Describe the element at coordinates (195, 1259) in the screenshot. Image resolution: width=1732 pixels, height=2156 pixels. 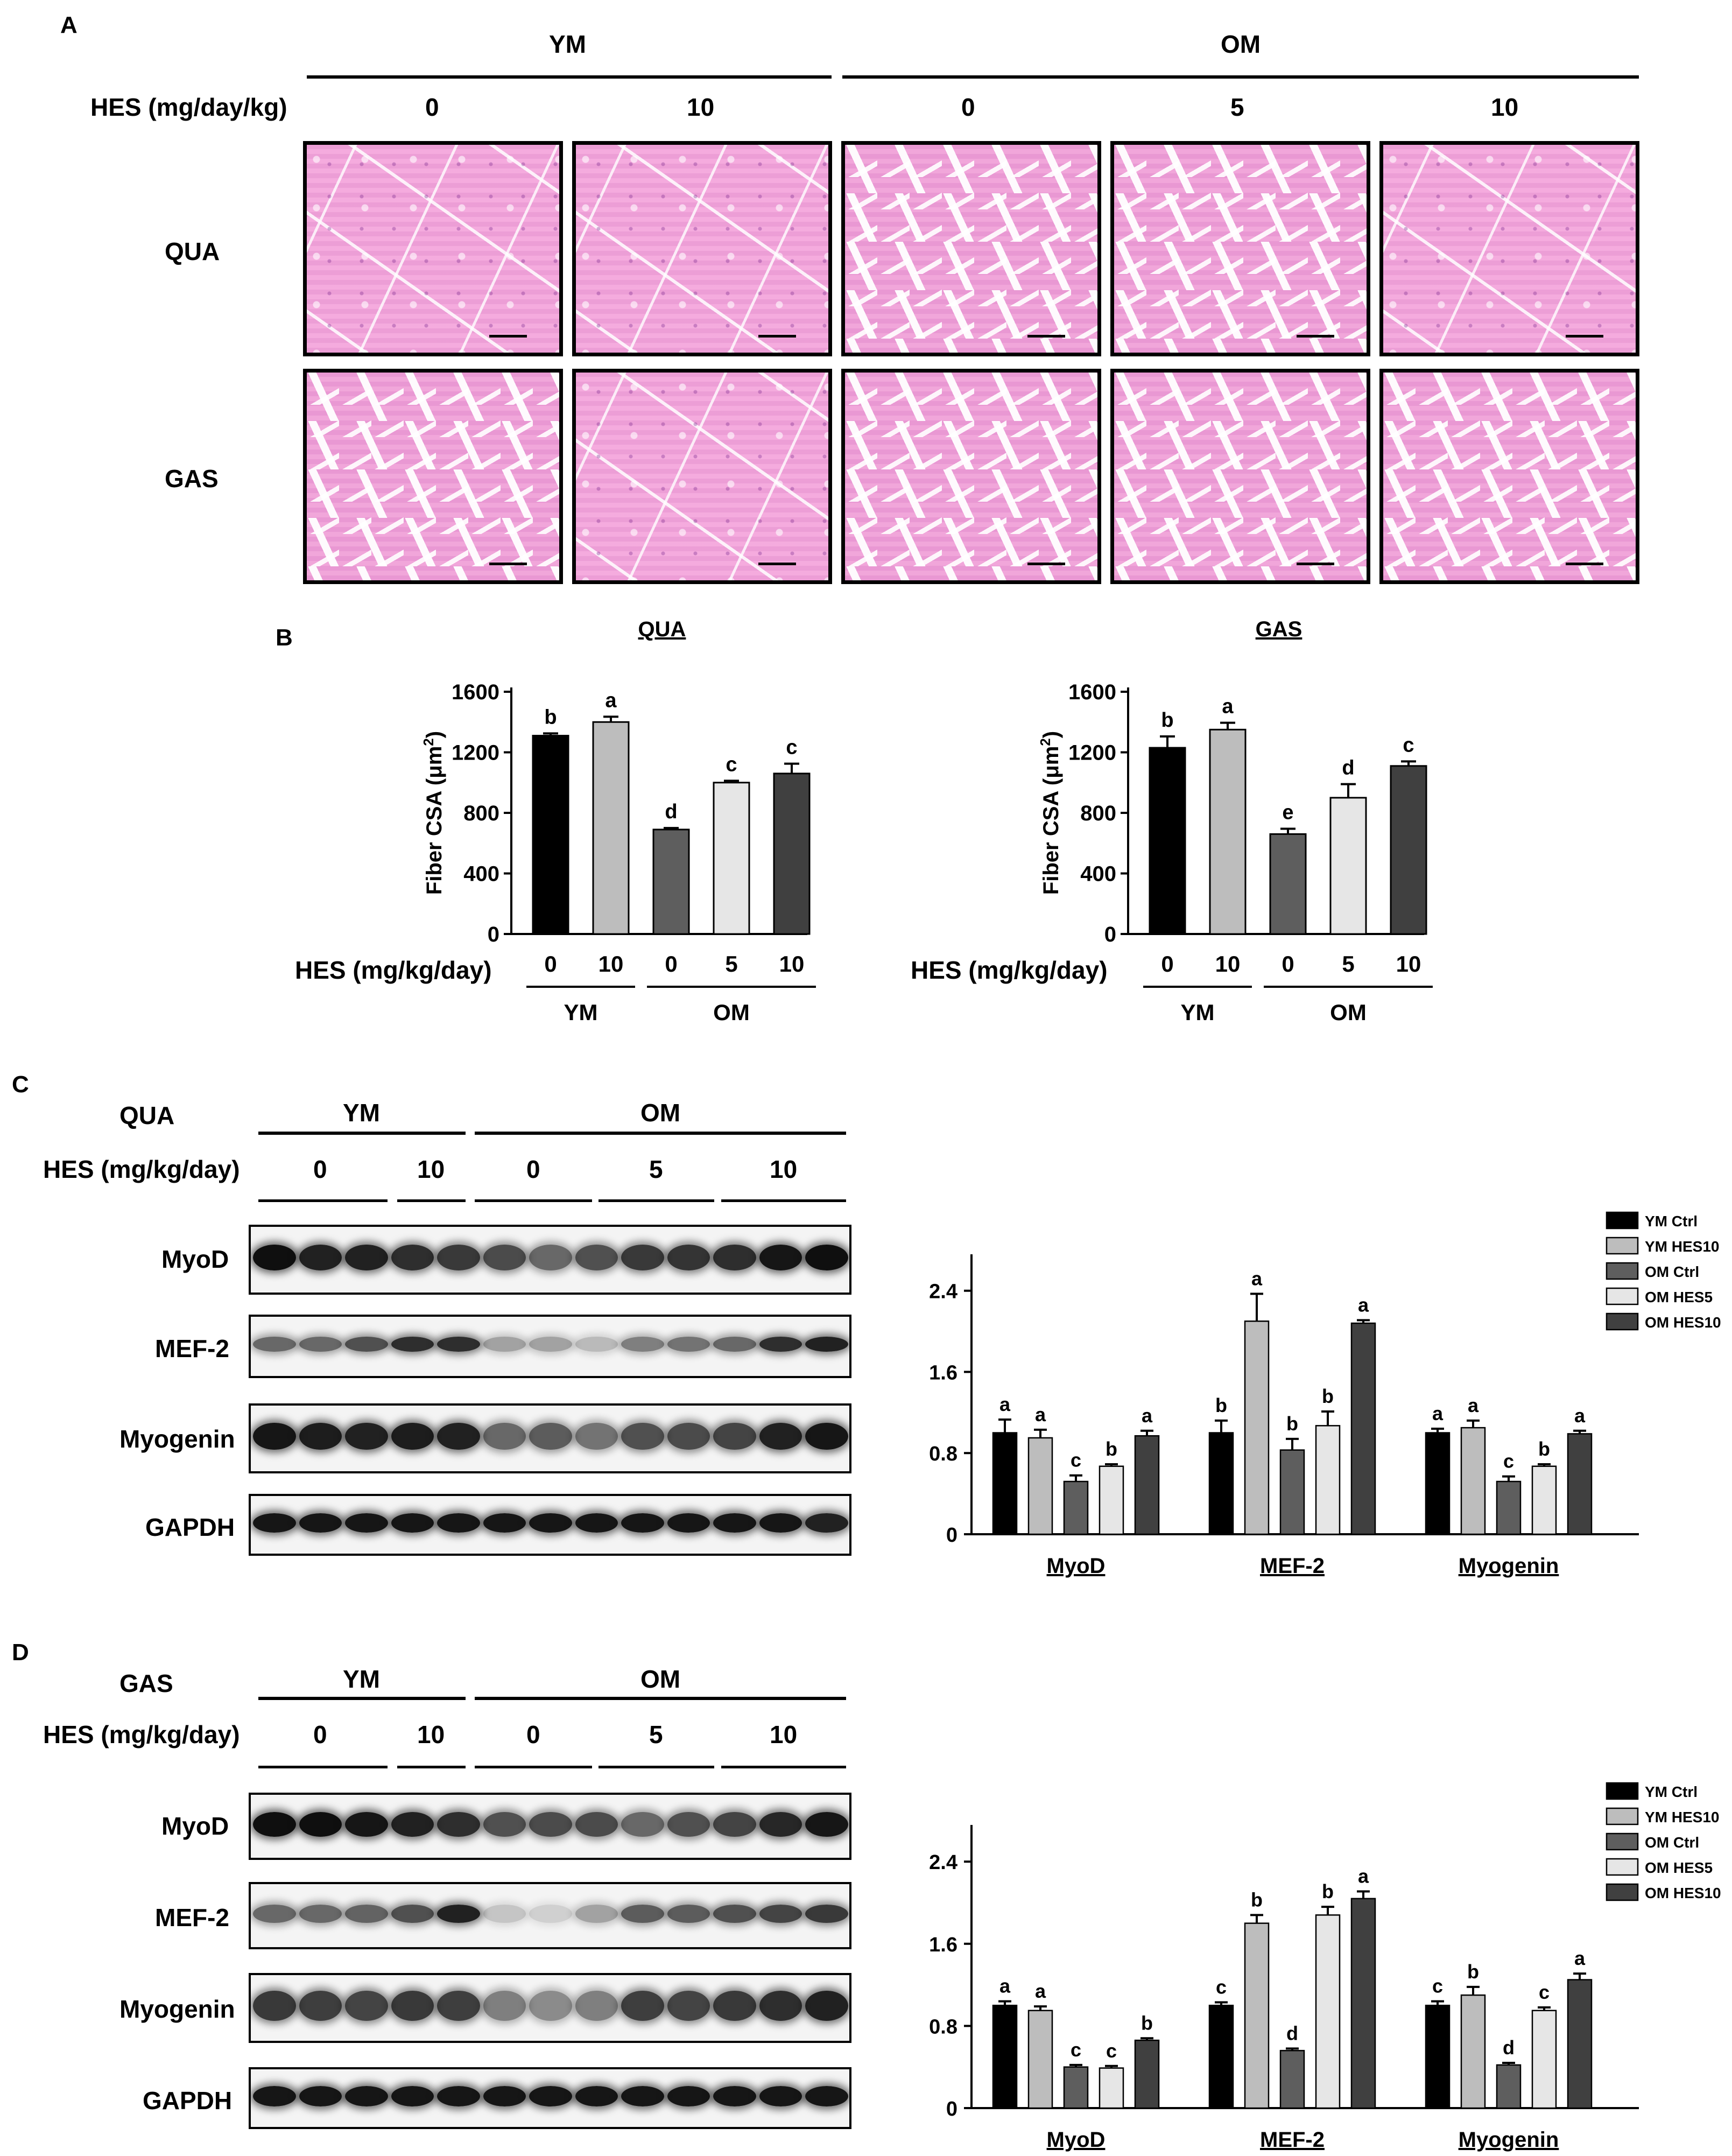
I see `panel-c-blot-label: MyoD` at that location.